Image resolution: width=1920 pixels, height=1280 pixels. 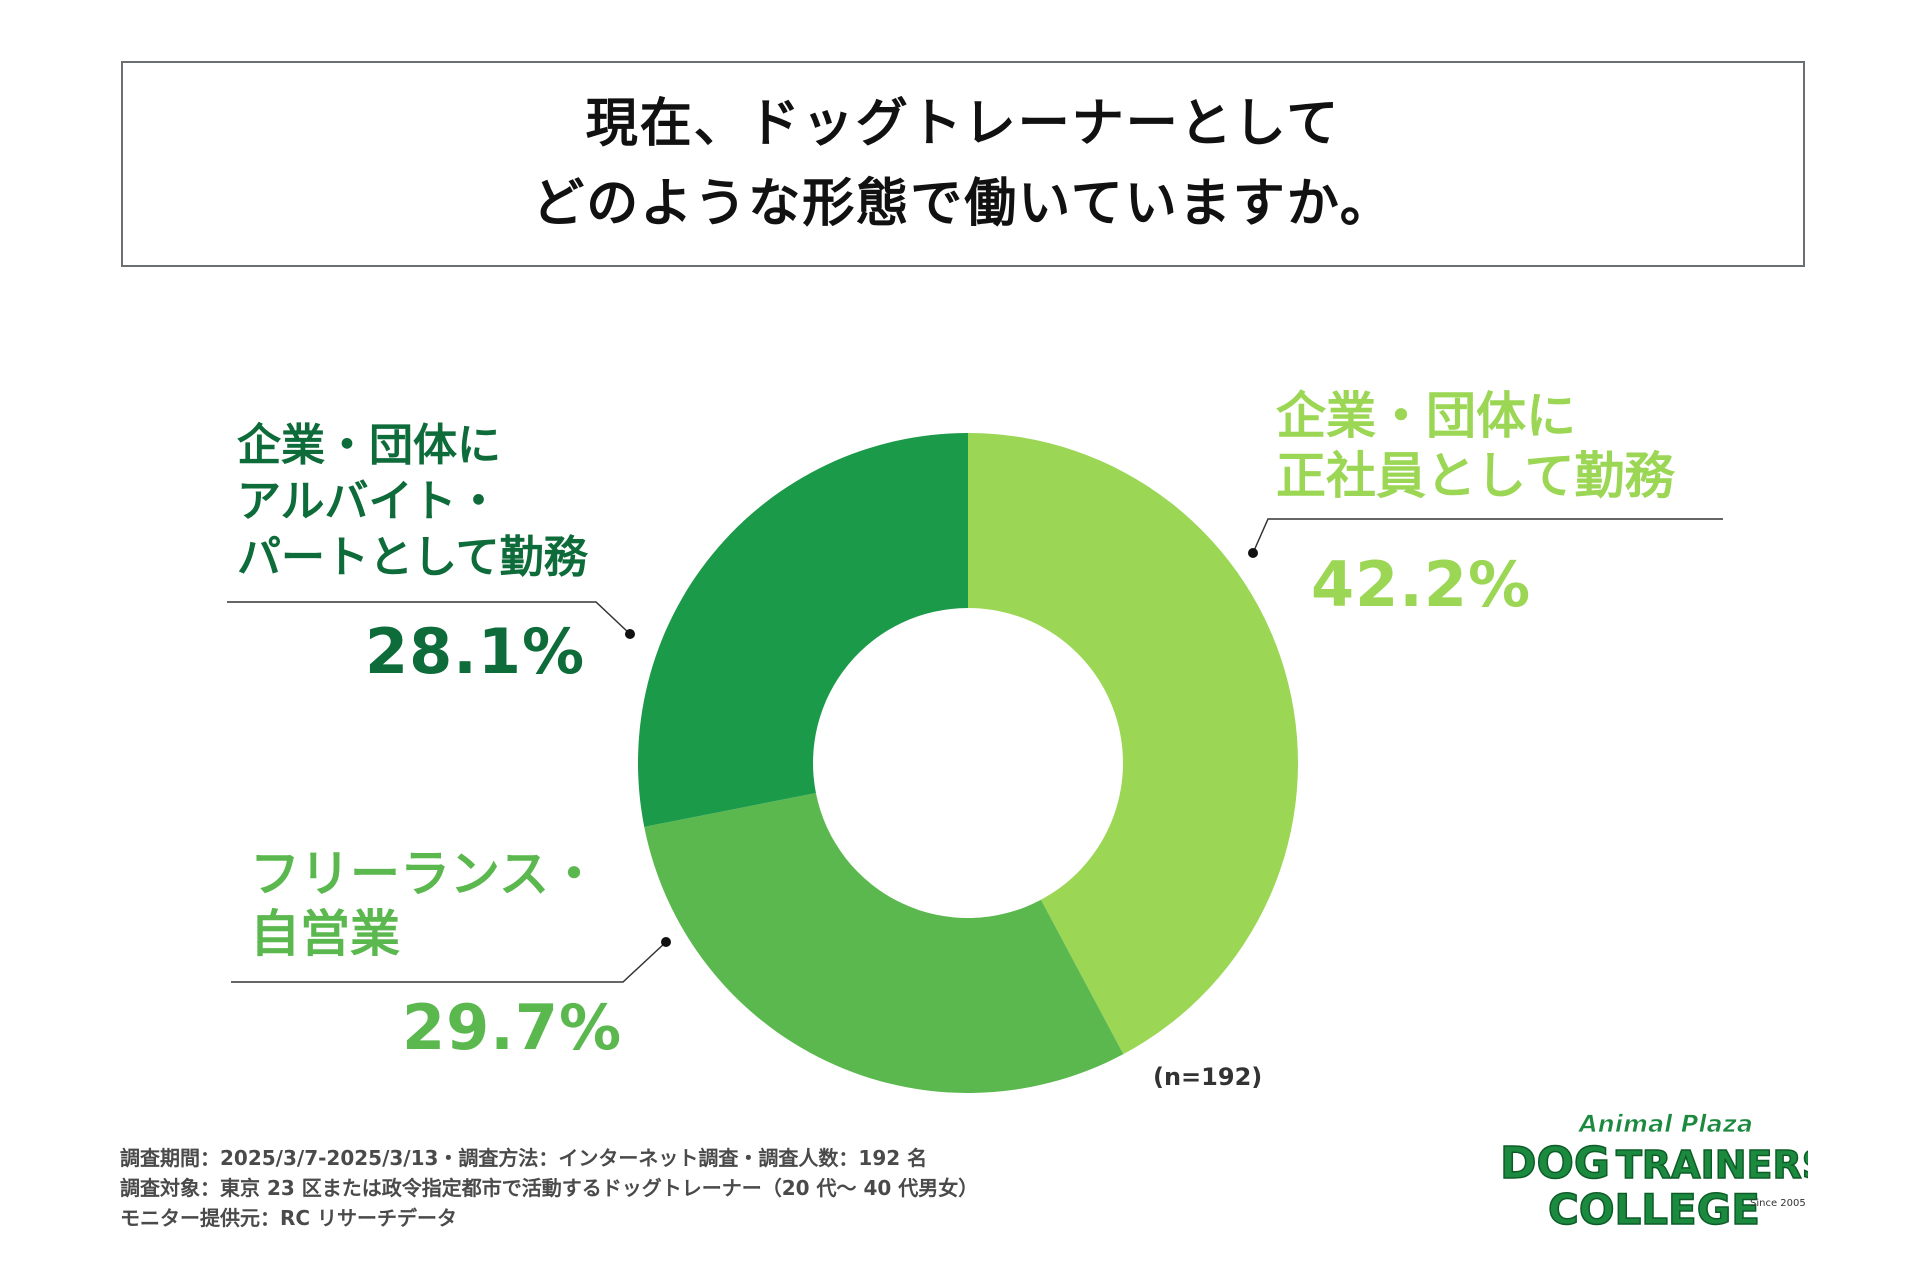 I want to click on leader-line-seishain, so click(x=1487, y=536).